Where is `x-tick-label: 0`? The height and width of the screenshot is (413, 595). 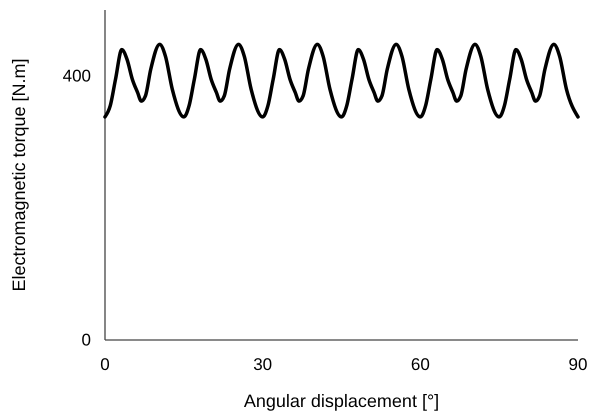 x-tick-label: 0 is located at coordinates (105, 364).